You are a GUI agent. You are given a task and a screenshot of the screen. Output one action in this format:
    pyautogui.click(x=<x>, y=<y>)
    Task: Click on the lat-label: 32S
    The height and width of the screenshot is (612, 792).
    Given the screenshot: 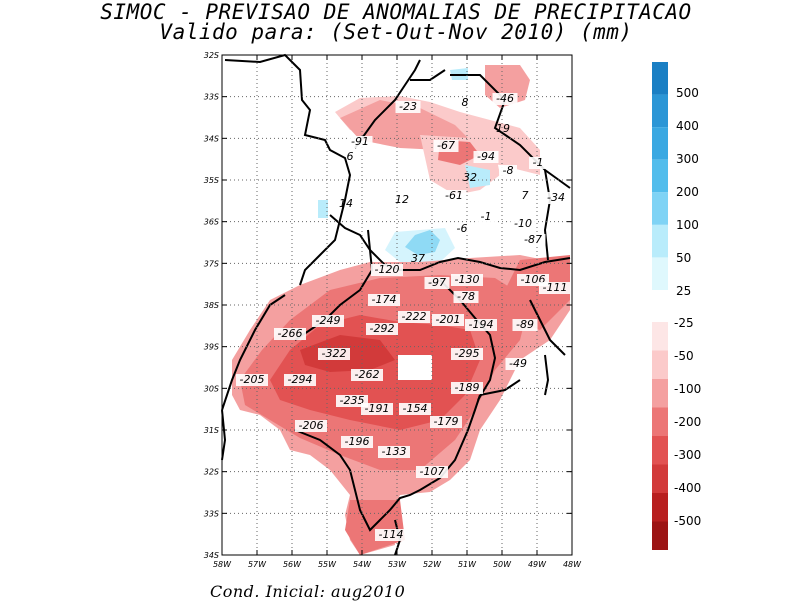 What is the action you would take?
    pyautogui.click(x=211, y=55)
    